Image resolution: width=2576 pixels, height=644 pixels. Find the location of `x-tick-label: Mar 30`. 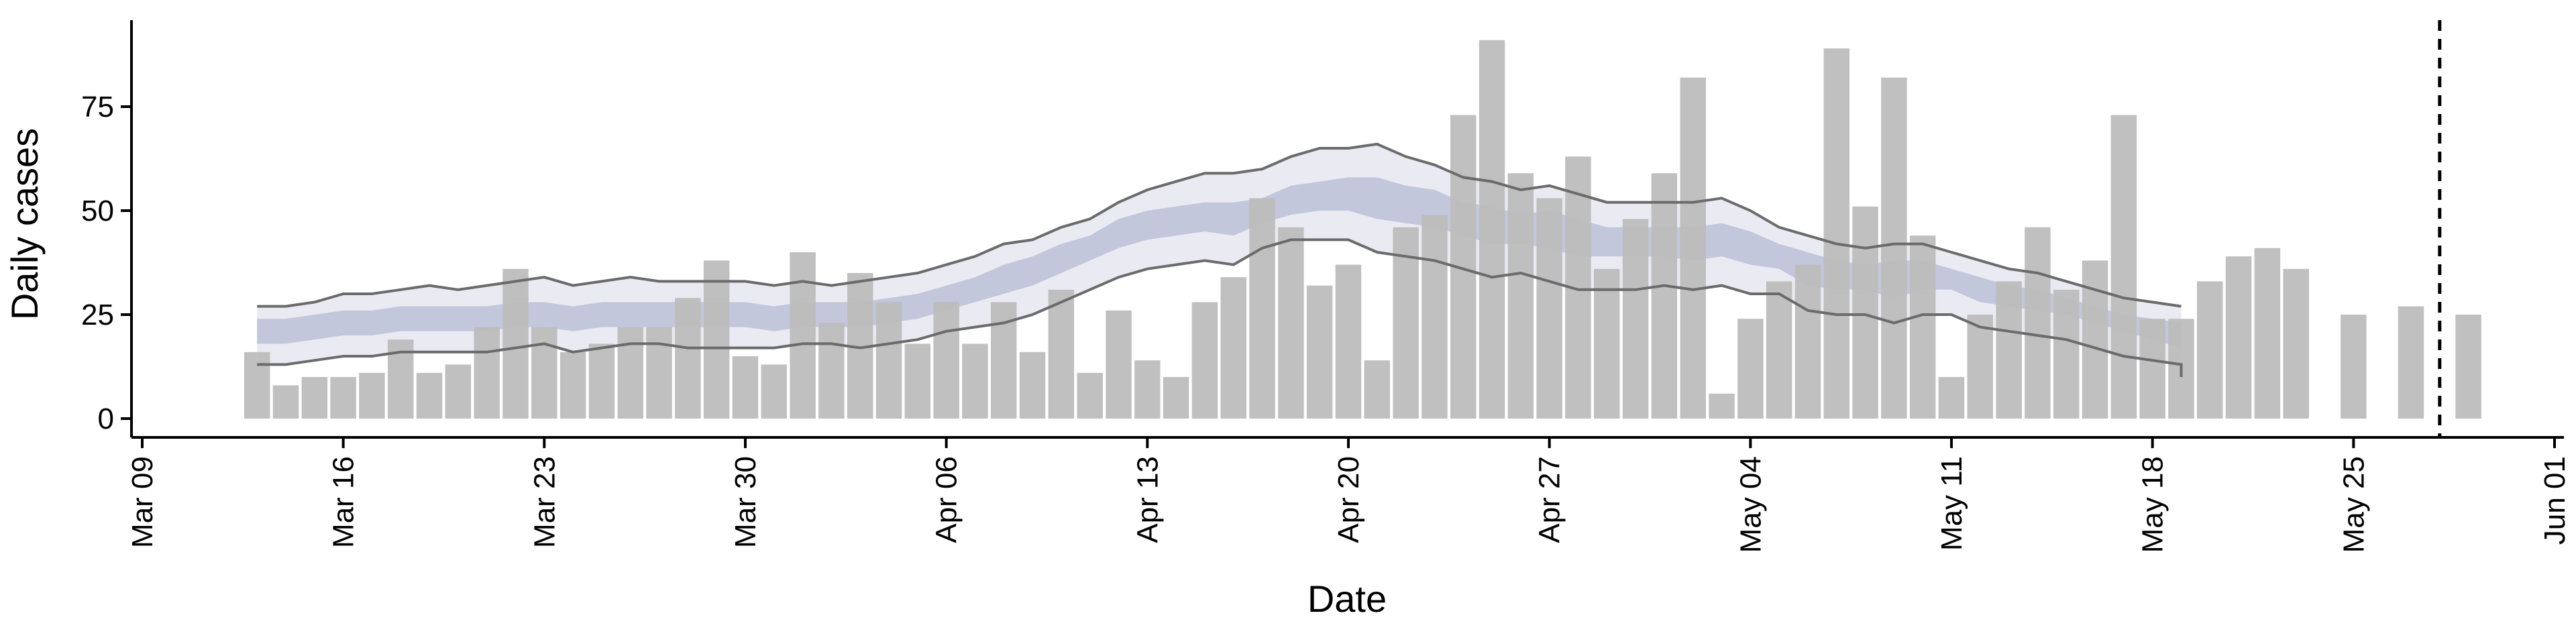

x-tick-label: Mar 30 is located at coordinates (745, 502).